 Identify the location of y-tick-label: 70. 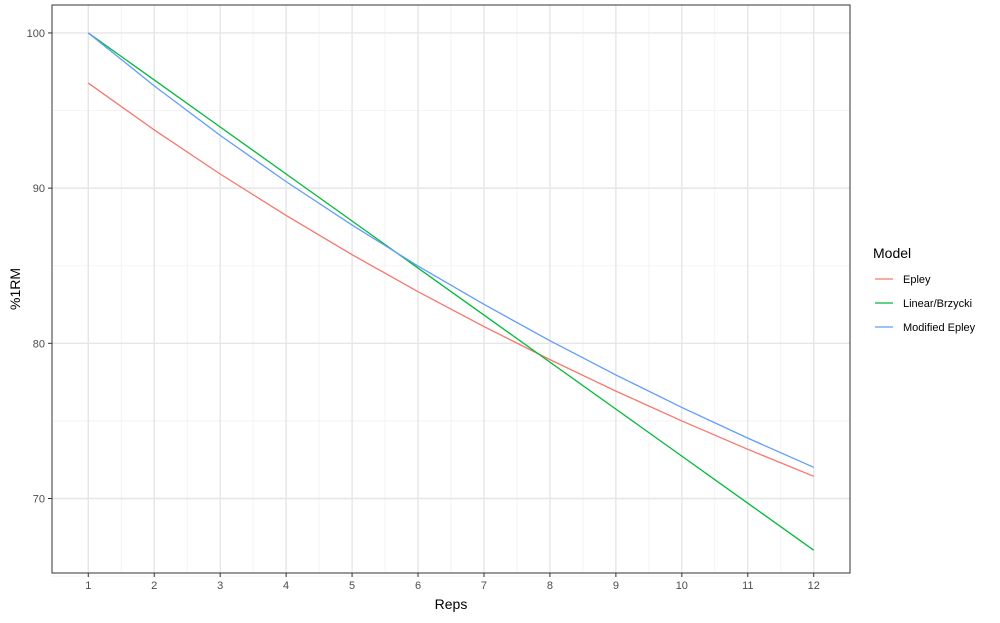
(39, 500).